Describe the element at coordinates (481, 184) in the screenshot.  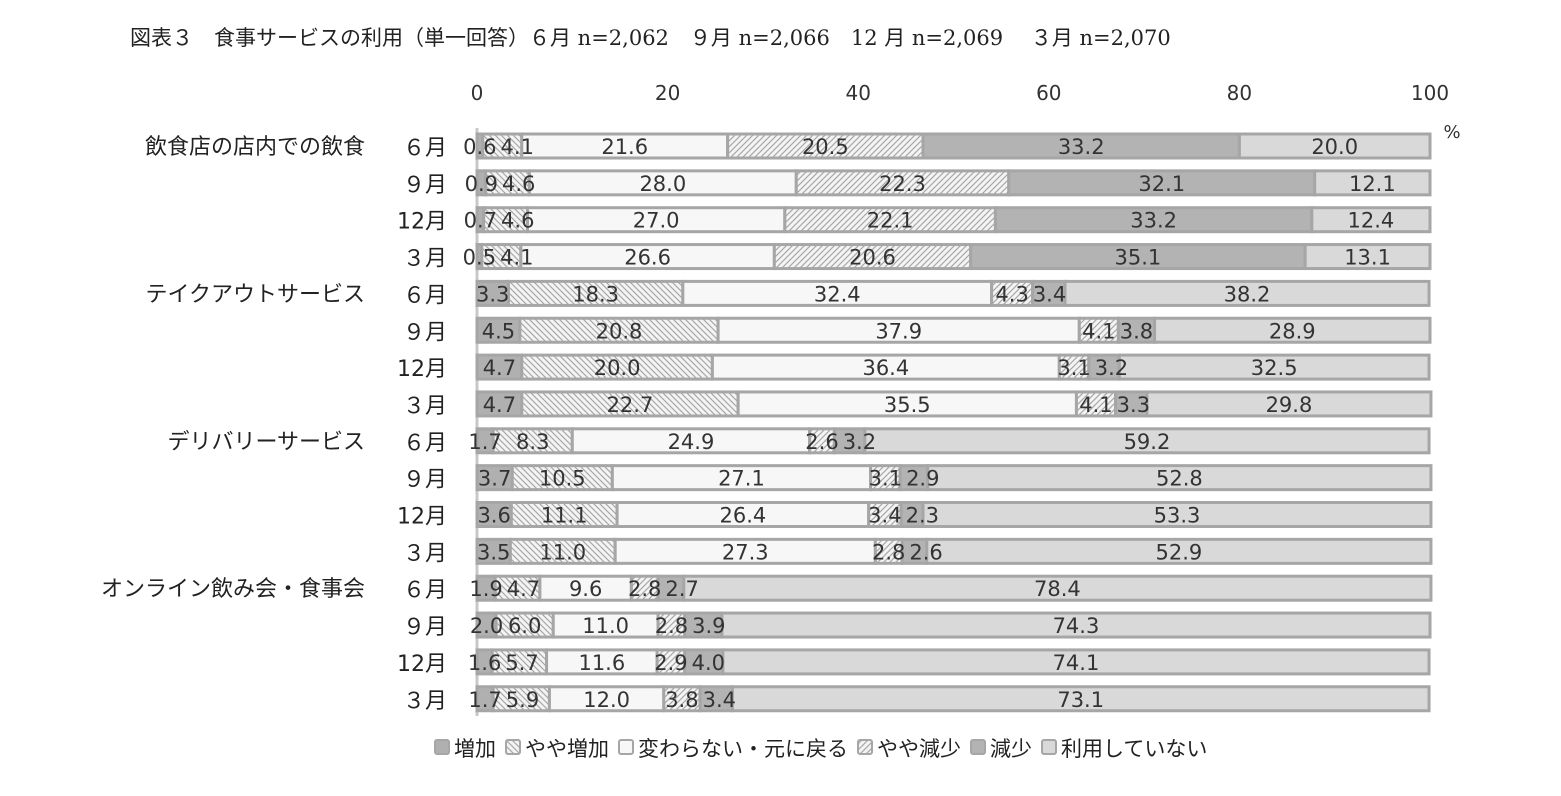
I see `data-label: 0.9` at that location.